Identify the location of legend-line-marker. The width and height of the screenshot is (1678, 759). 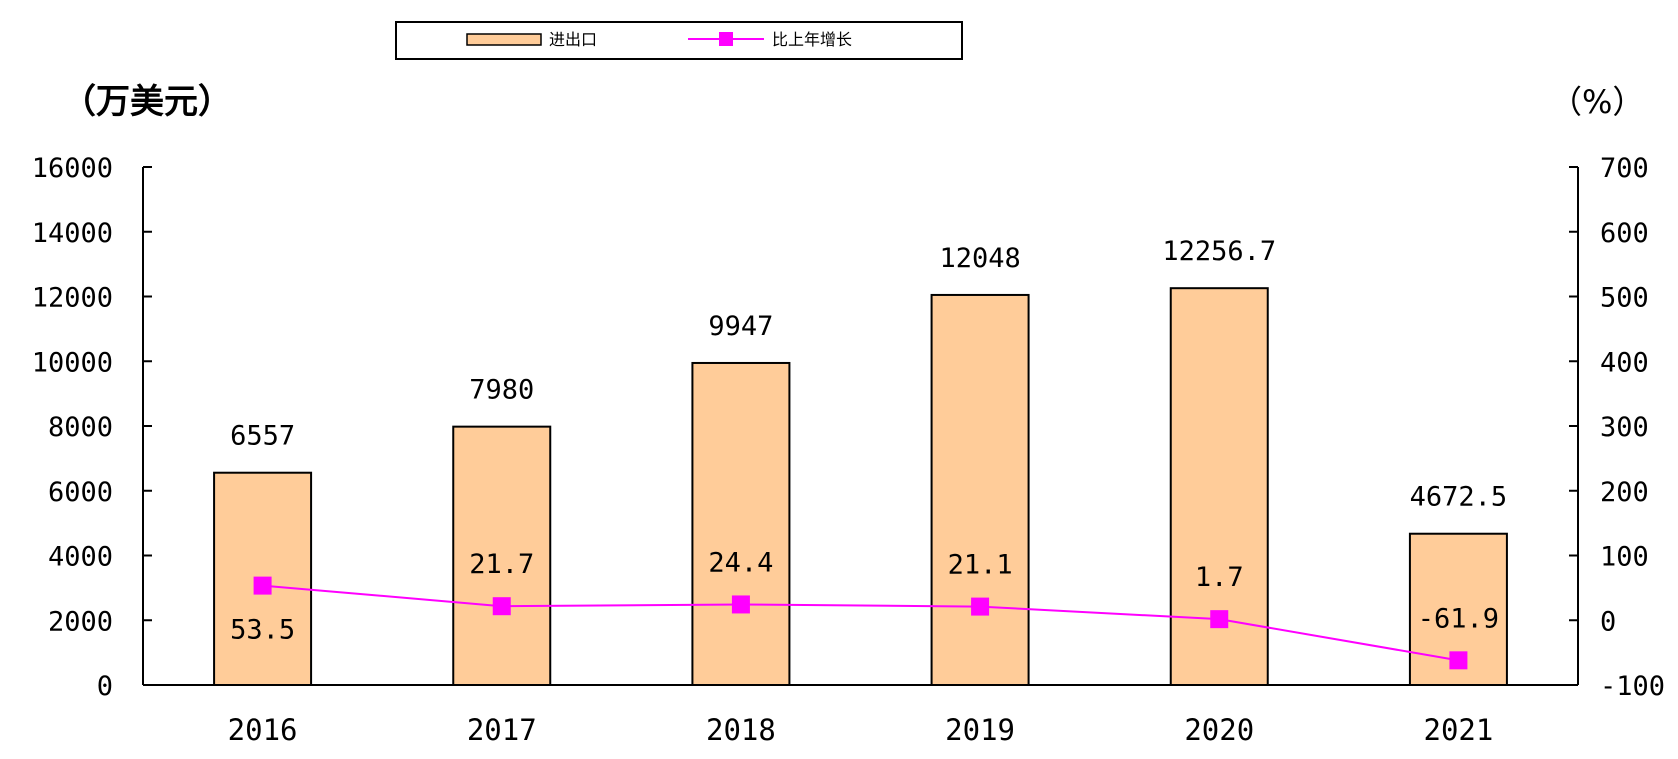
(726, 39).